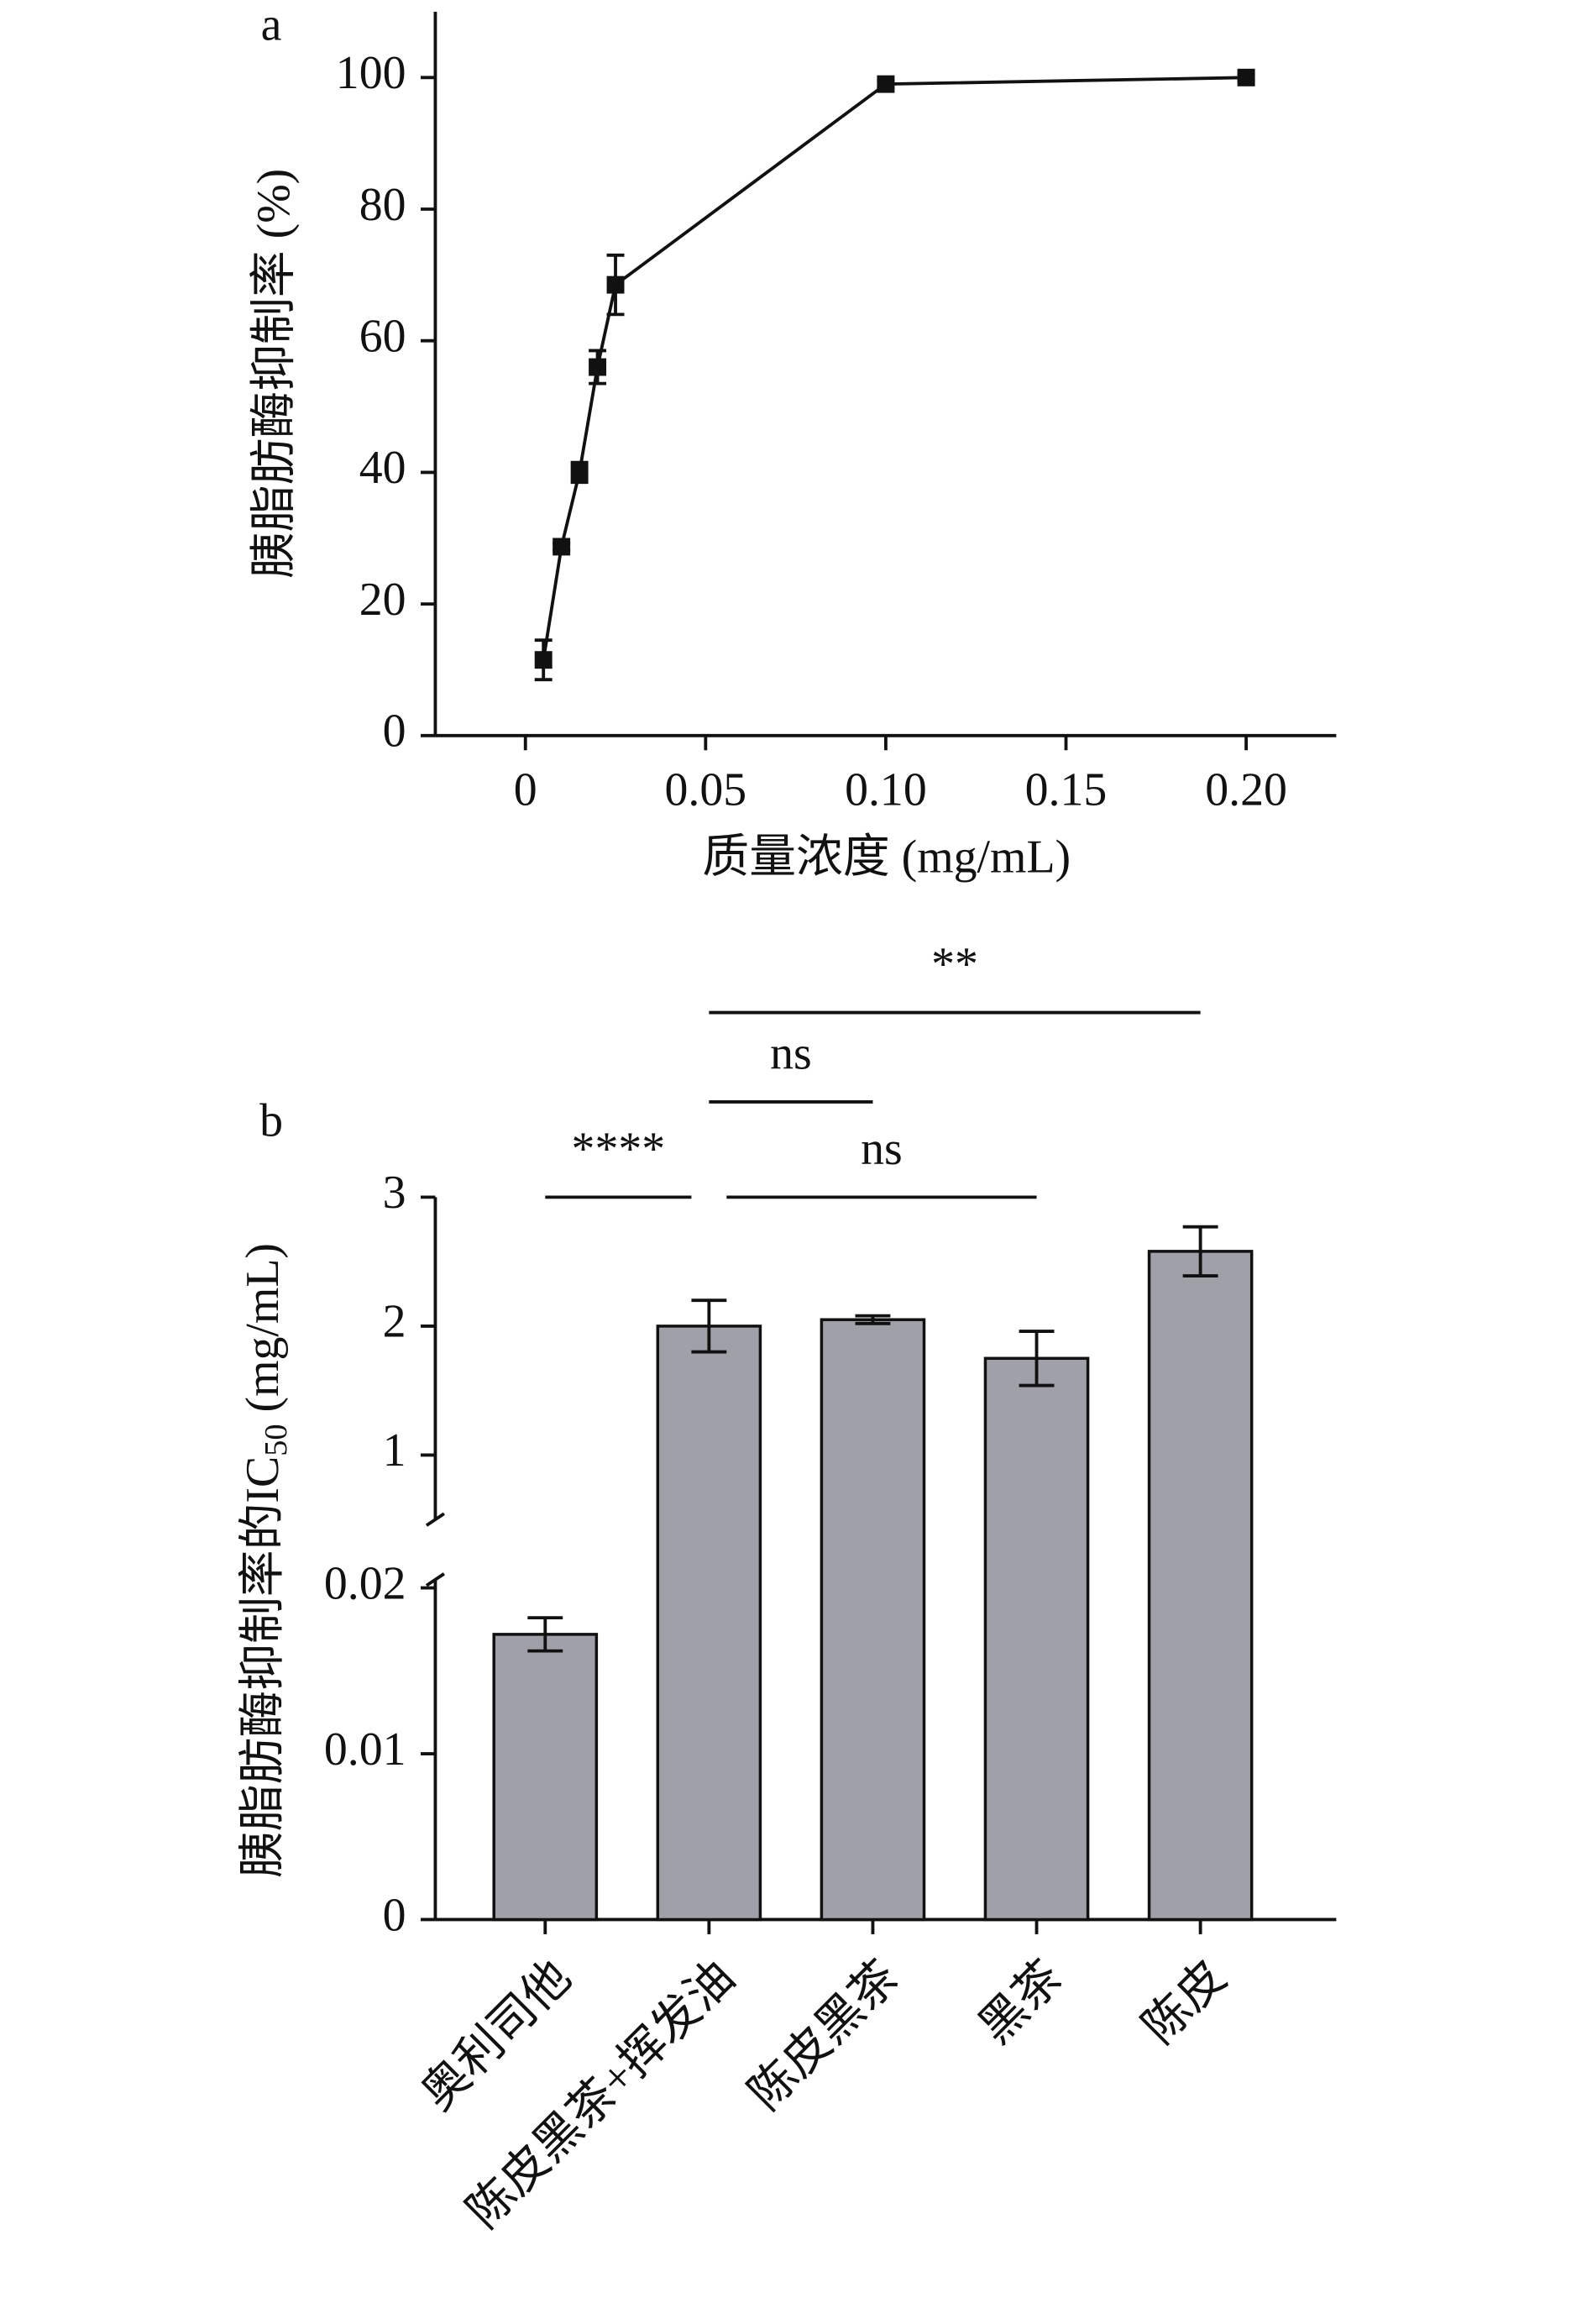  I want to click on panel-label: a, so click(272, 25).